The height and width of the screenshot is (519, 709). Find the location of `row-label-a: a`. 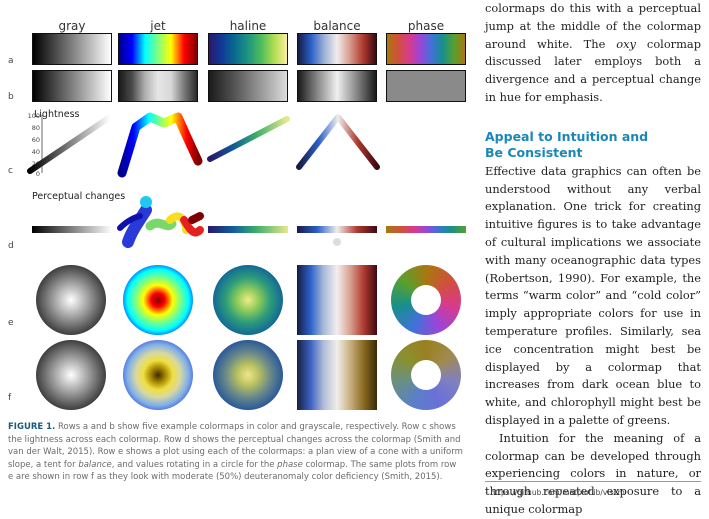

row-label-a: a is located at coordinates (11, 61).